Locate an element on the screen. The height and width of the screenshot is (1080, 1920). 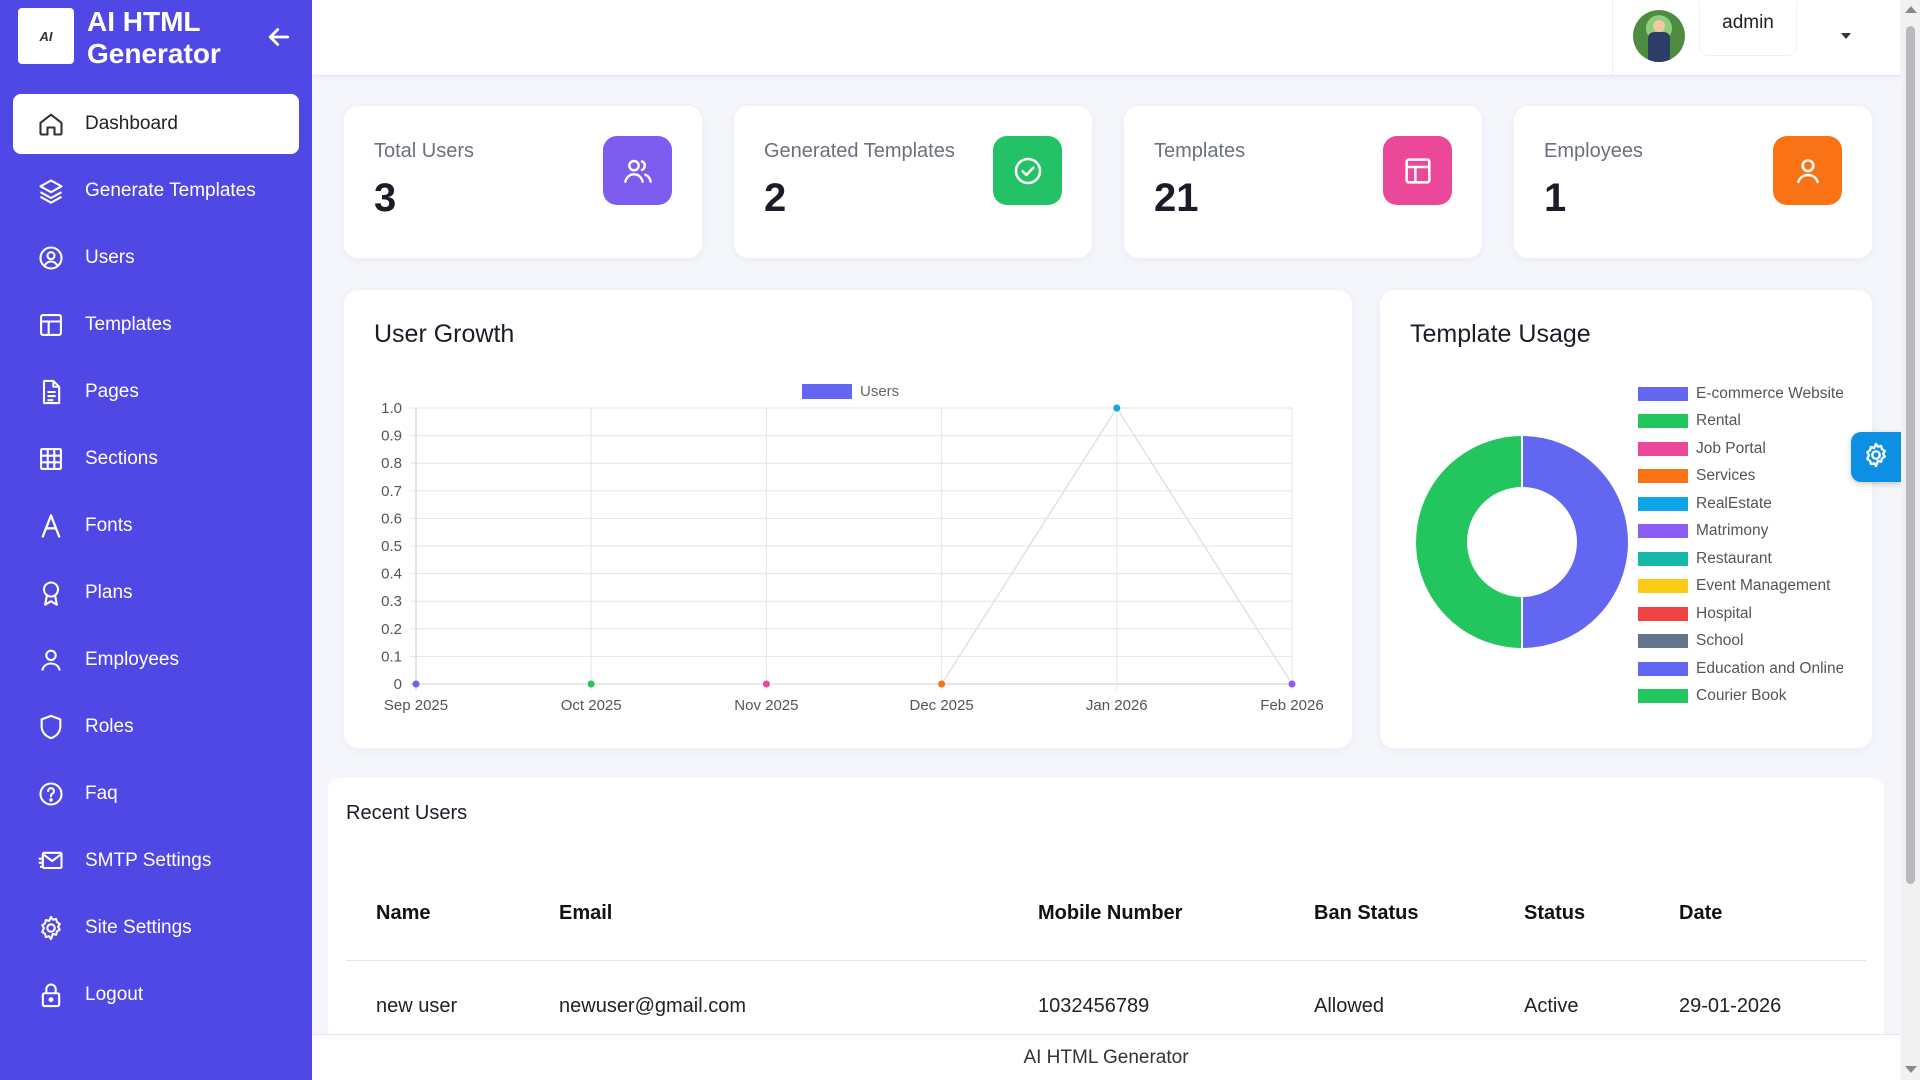
sidebar-item-templates: Templates is located at coordinates (156, 325).